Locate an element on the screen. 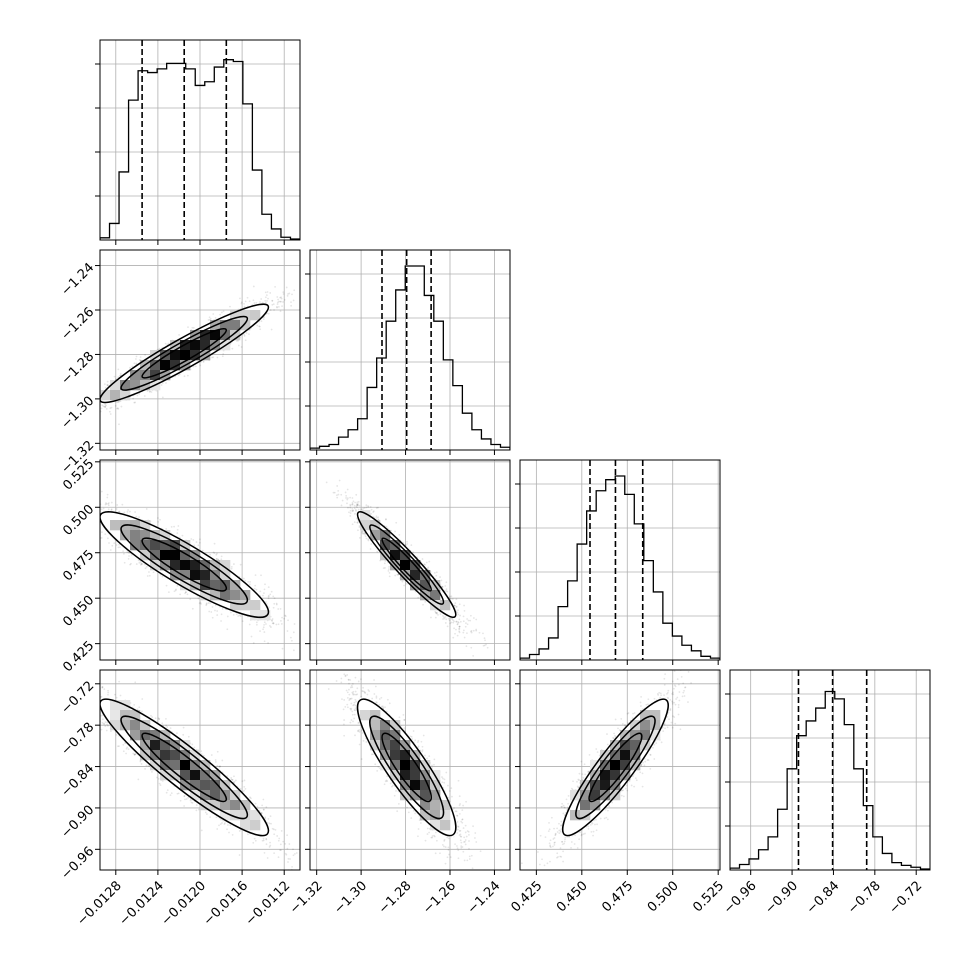  histogram-panel is located at coordinates (828, 772).